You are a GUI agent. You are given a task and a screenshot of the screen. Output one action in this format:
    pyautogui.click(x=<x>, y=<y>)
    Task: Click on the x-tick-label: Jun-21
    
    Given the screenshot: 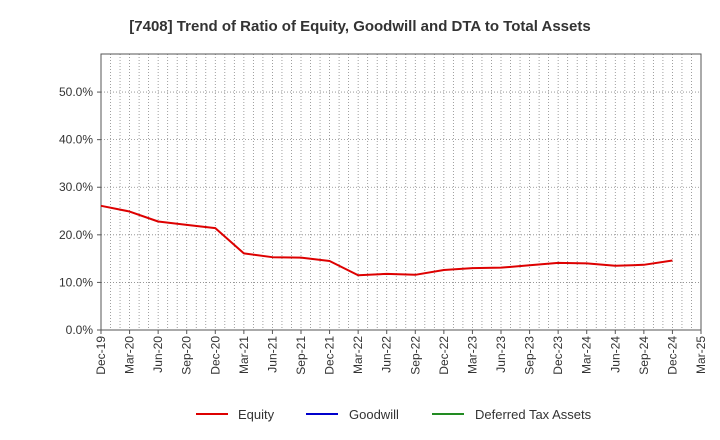 What is the action you would take?
    pyautogui.click(x=272, y=354)
    